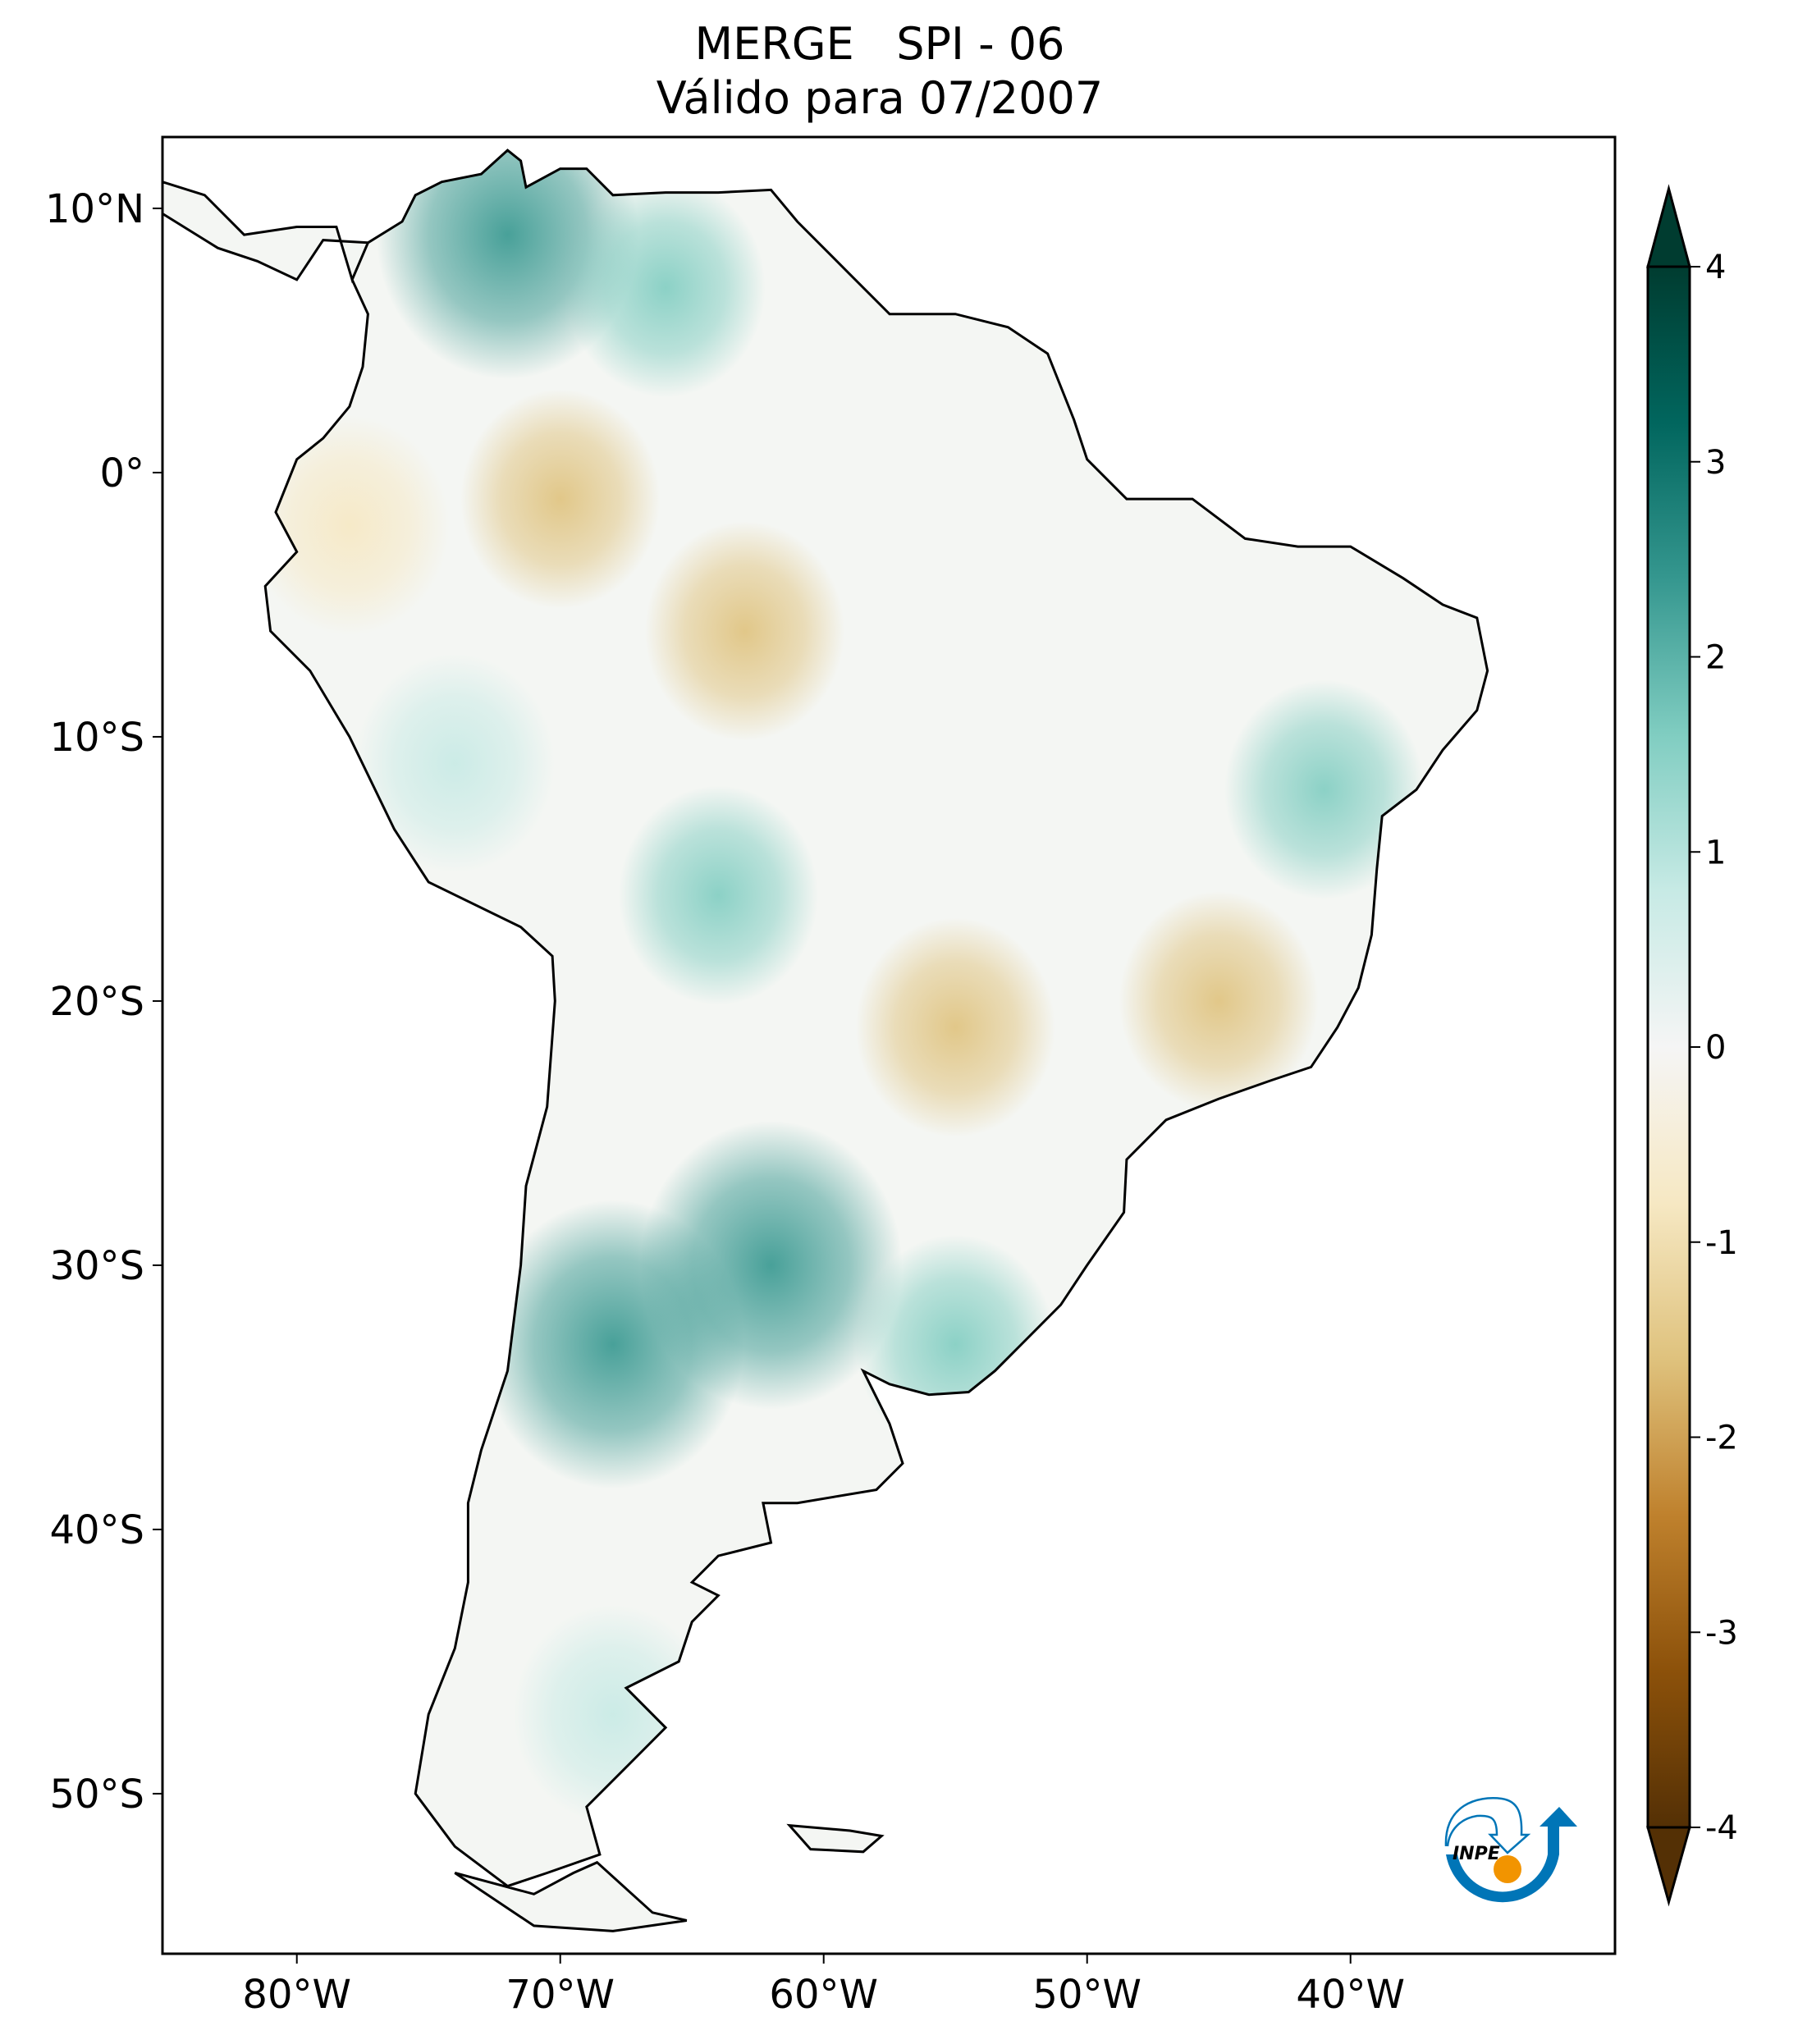  What do you see at coordinates (94, 209) in the screenshot?
I see `y-tick-label: 10°N` at bounding box center [94, 209].